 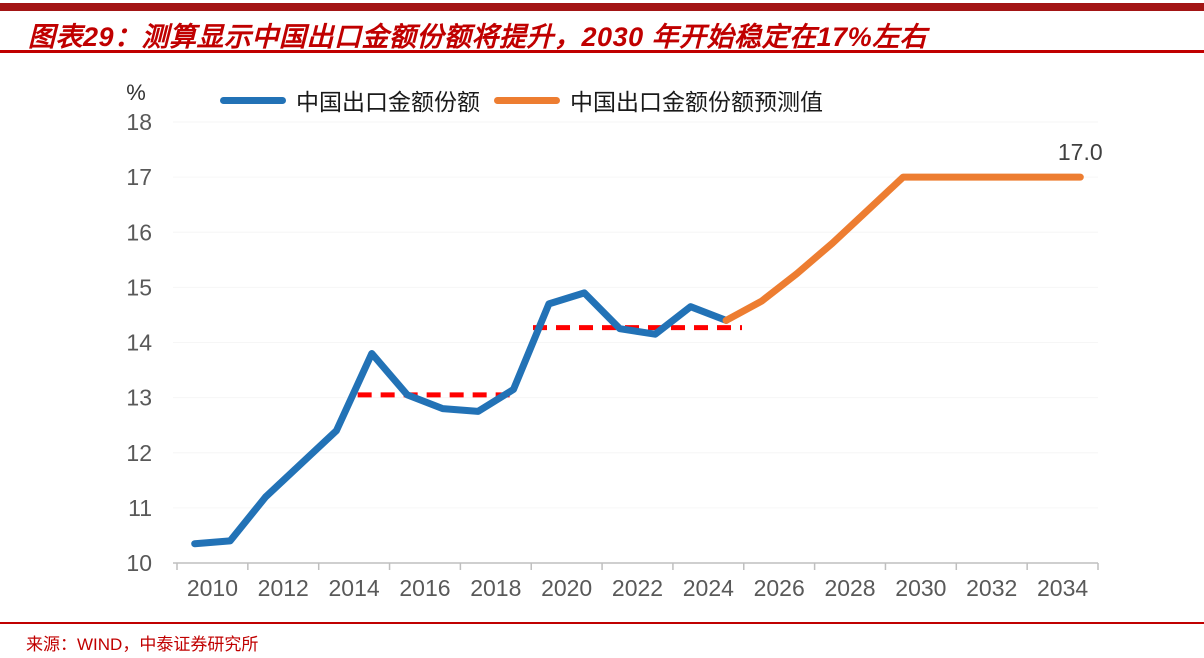 What do you see at coordinates (903, 248) in the screenshot?
I see `series-line-forecast` at bounding box center [903, 248].